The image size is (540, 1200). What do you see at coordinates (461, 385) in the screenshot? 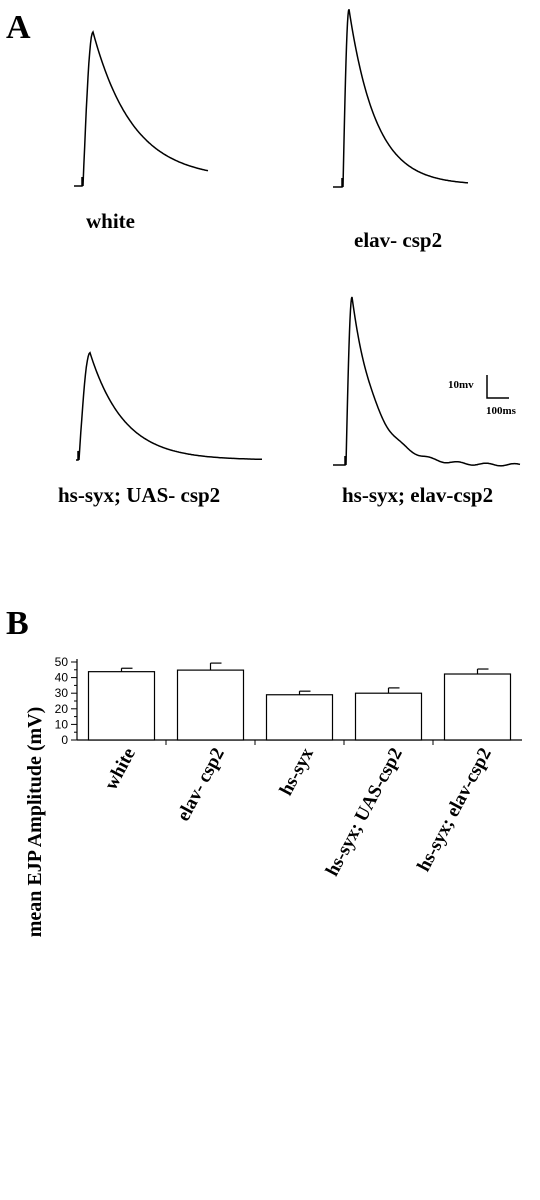
I see `scale-bar-voltage-label: 10mv` at bounding box center [461, 385].